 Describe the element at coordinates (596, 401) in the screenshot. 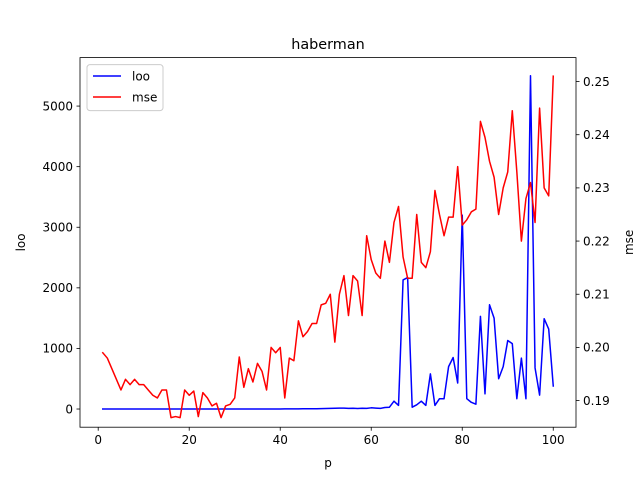

I see `y-right-tick-label: 0.19` at that location.